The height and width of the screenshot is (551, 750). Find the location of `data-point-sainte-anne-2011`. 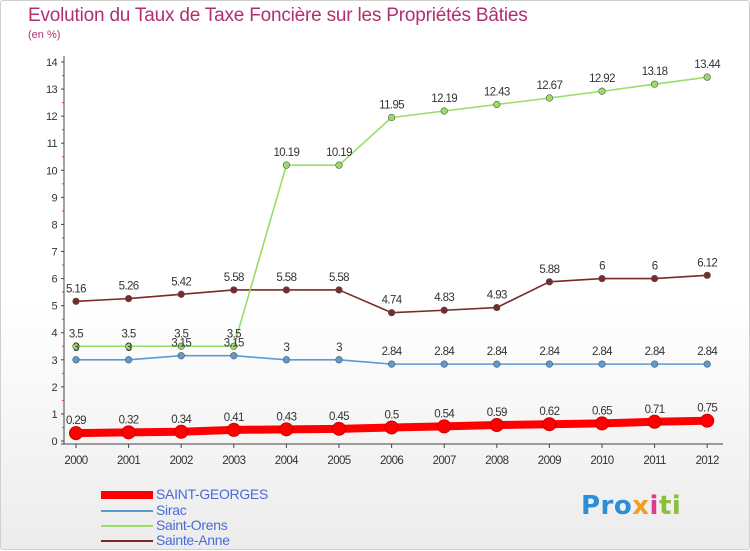

data-point-sainte-anne-2011 is located at coordinates (654, 278).